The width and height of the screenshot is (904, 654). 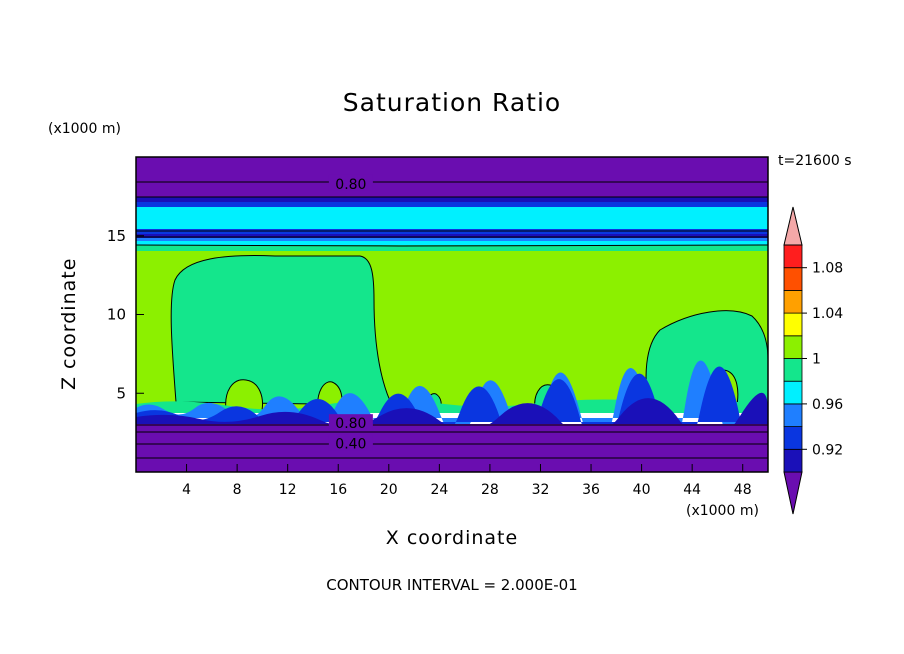 I want to click on colorbar-label: 0.92, so click(x=827, y=450).